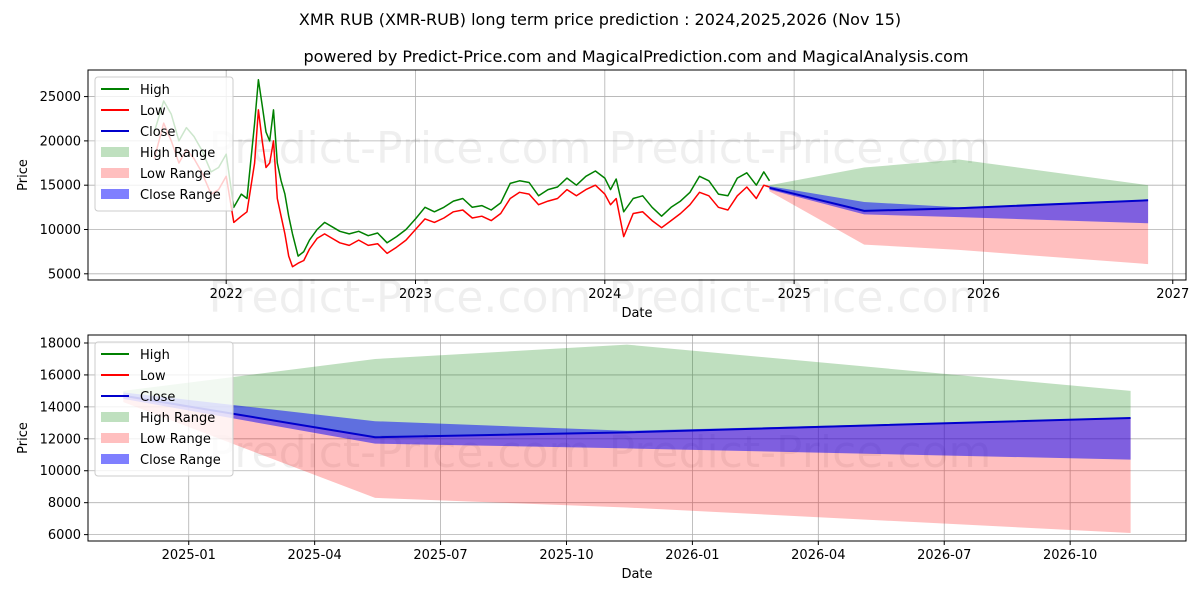 The width and height of the screenshot is (1200, 600). Describe the element at coordinates (944, 555) in the screenshot. I see `x-tick-label: 2026-07` at that location.